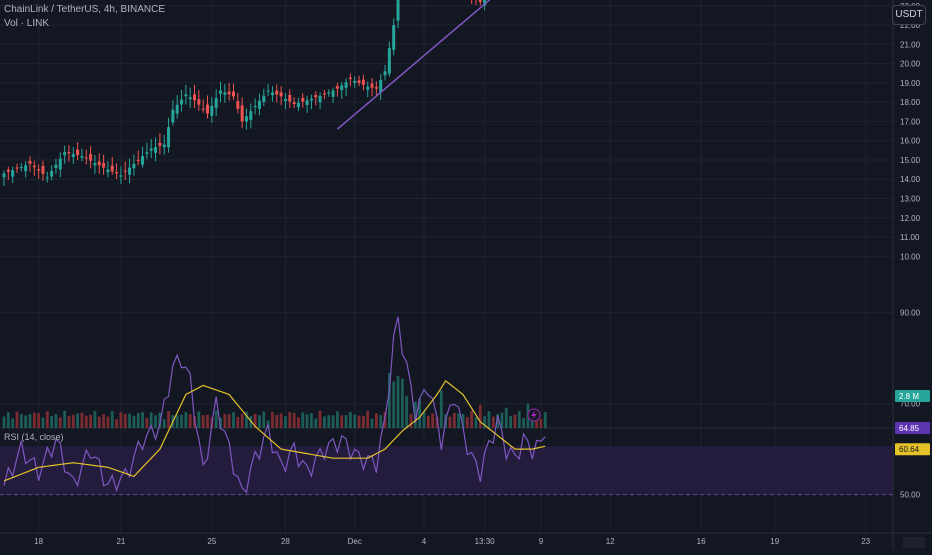 Image resolution: width=932 pixels, height=555 pixels. Describe the element at coordinates (774, 541) in the screenshot. I see `time-tick-label: 19` at that location.